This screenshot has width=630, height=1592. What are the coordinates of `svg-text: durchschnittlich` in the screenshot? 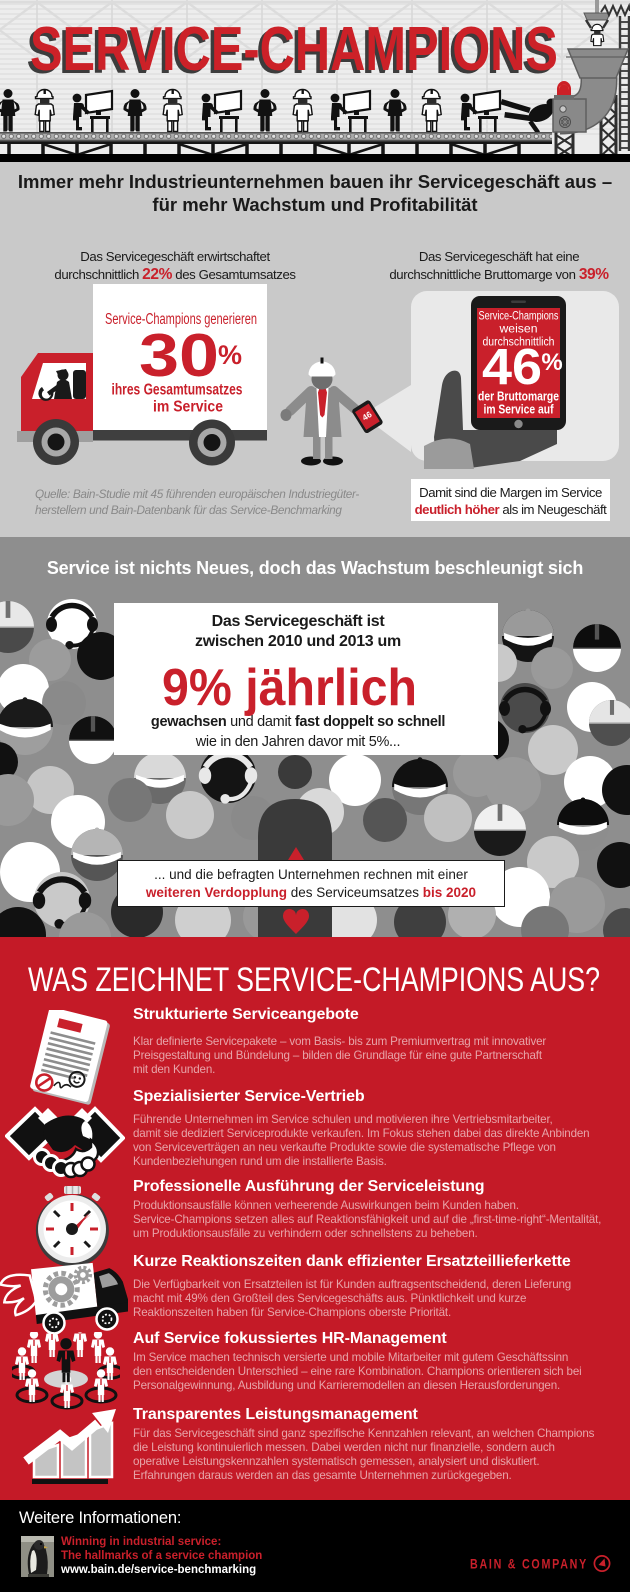 It's located at (519, 343).